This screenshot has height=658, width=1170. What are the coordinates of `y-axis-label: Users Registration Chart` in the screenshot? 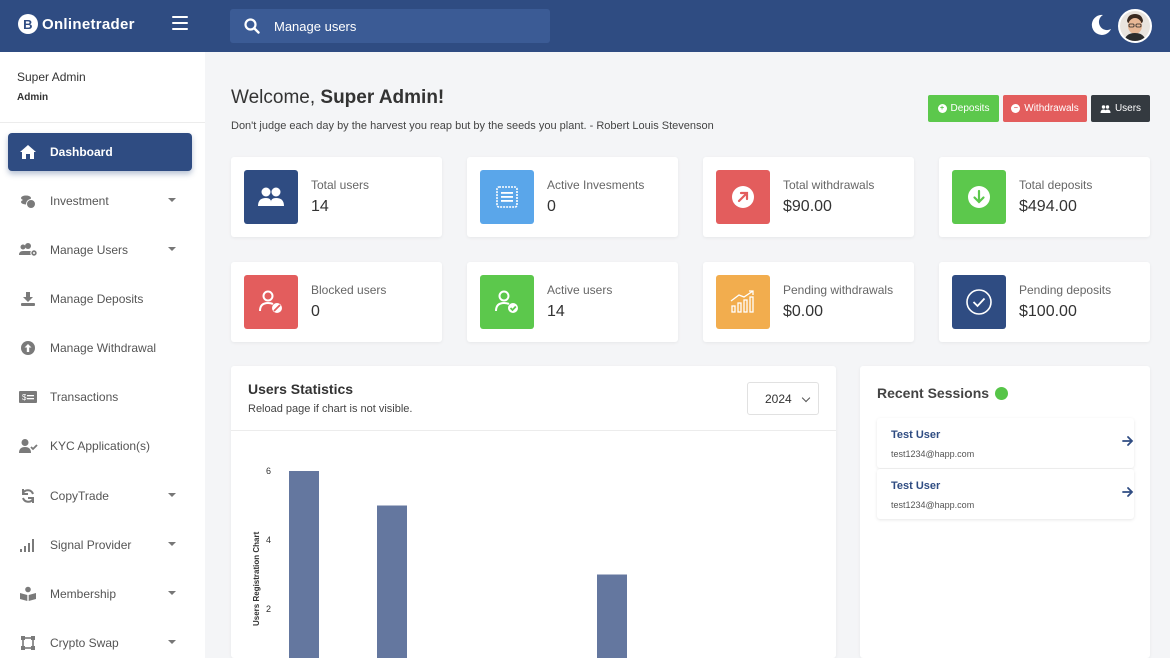 It's located at (256, 578).